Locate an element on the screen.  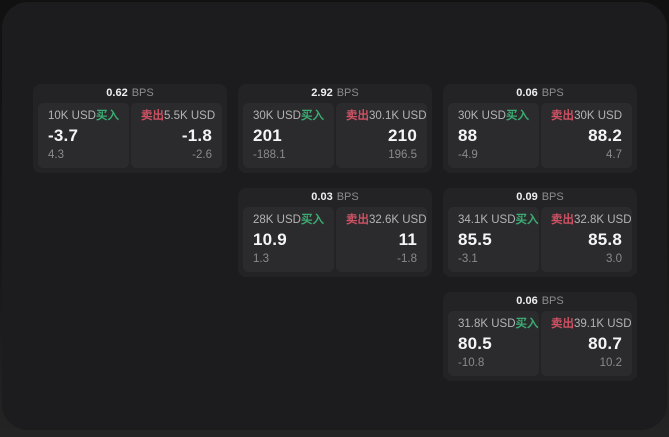
sell-change: 196.5 is located at coordinates (402, 155).